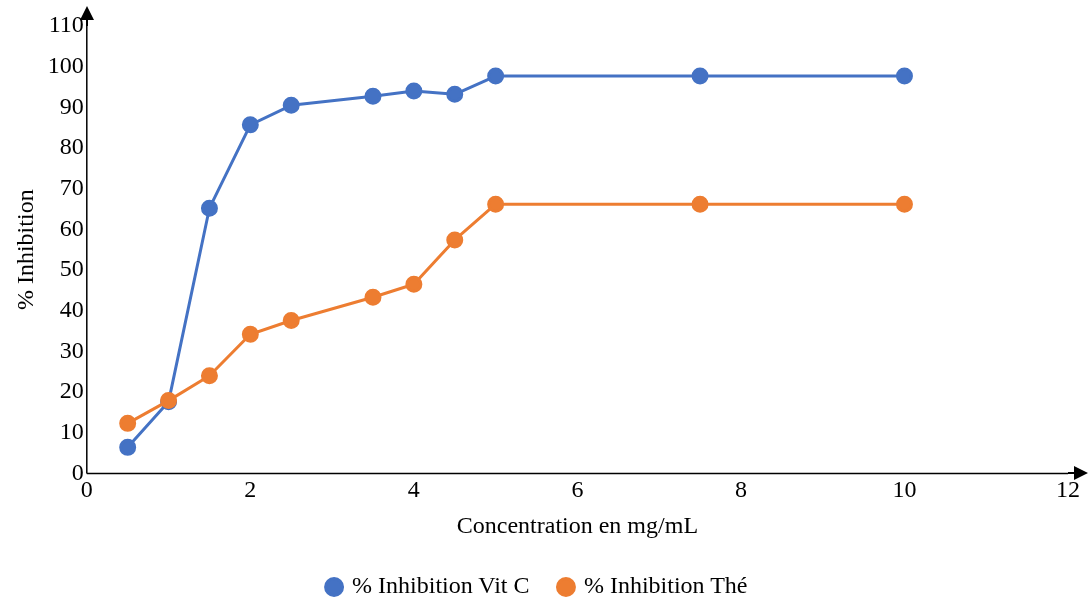  I want to click on y-tick-label: 40, so click(71, 309).